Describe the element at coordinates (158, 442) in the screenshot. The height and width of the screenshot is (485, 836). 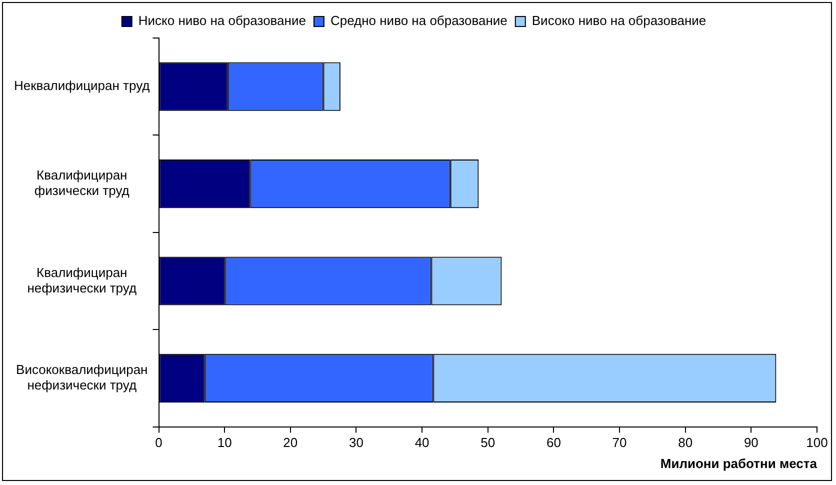
I see `x-tick-label: 0` at that location.